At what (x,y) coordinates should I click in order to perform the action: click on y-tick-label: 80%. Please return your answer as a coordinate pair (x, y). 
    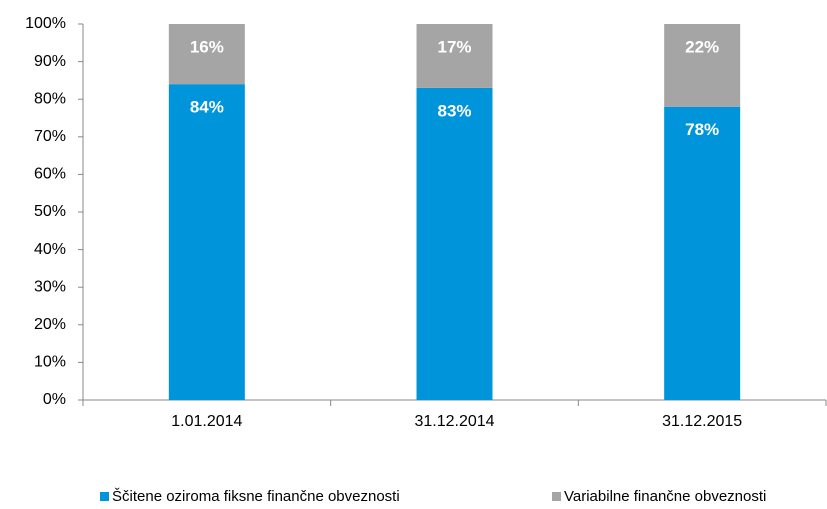
    Looking at the image, I should click on (50, 98).